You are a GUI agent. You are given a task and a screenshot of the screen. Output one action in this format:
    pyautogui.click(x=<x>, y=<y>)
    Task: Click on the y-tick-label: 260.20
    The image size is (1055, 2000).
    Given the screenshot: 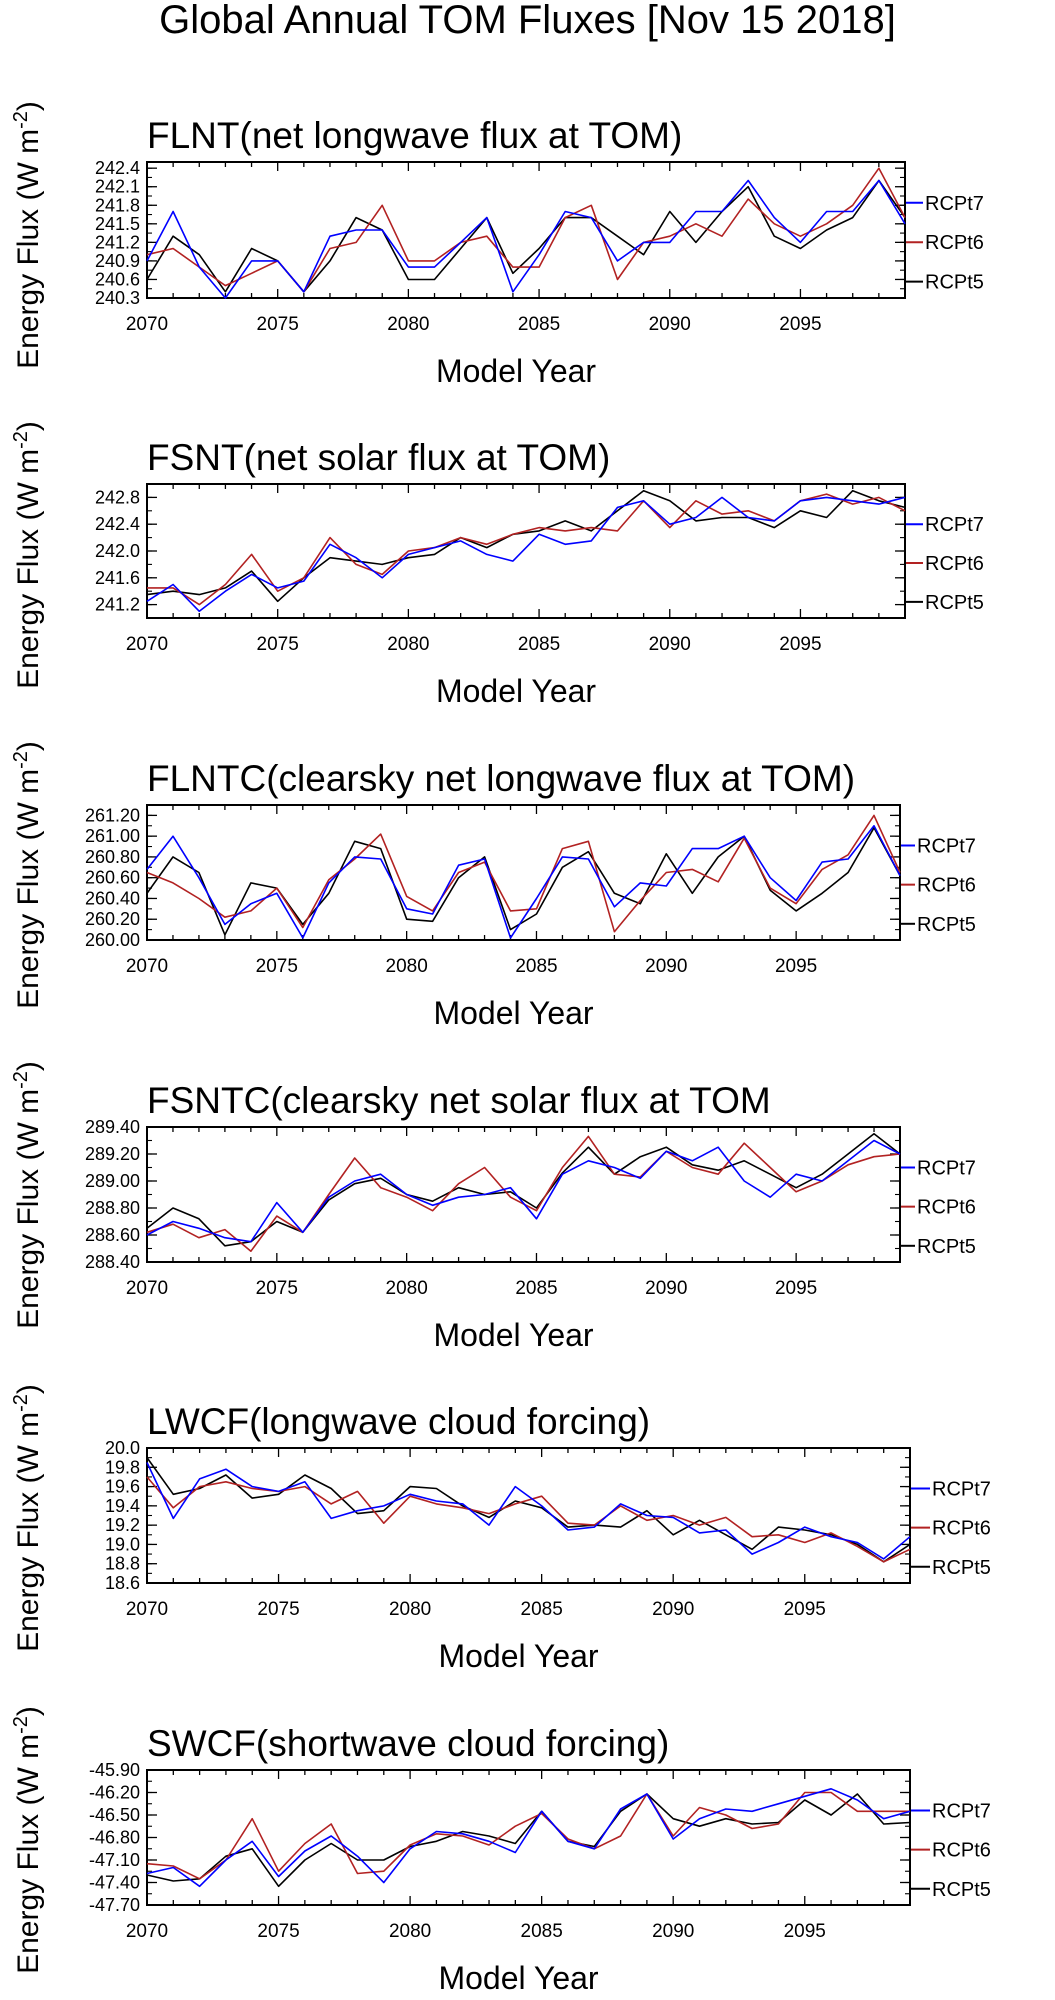 What is the action you would take?
    pyautogui.click(x=112, y=919)
    